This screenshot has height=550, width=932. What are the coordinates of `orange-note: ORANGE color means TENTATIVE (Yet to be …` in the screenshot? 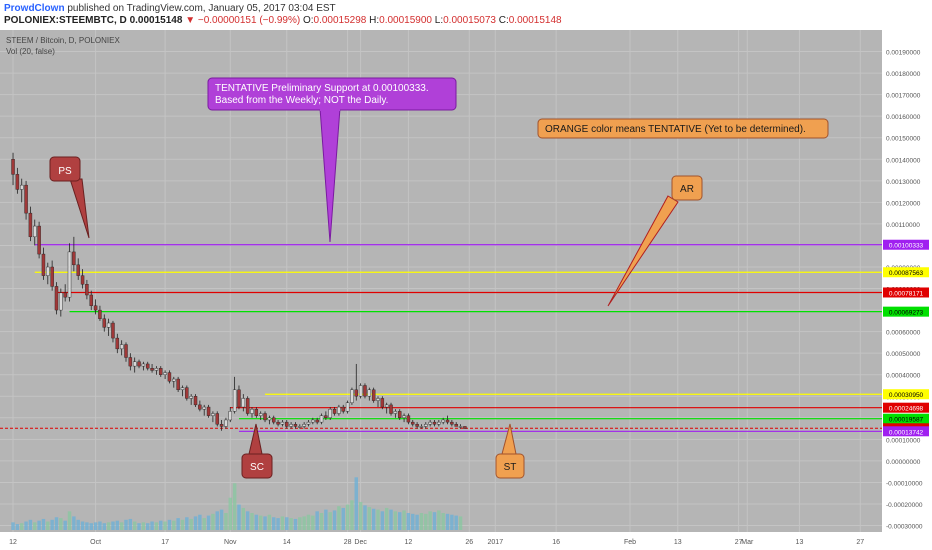 It's located at (683, 128).